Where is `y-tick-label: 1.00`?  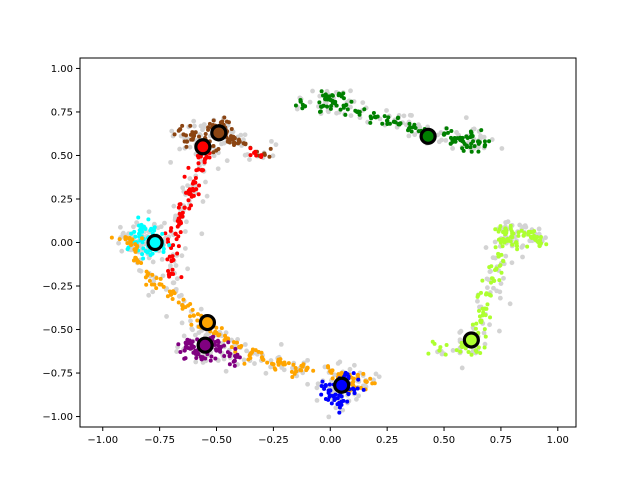
y-tick-label: 1.00 is located at coordinates (62, 69).